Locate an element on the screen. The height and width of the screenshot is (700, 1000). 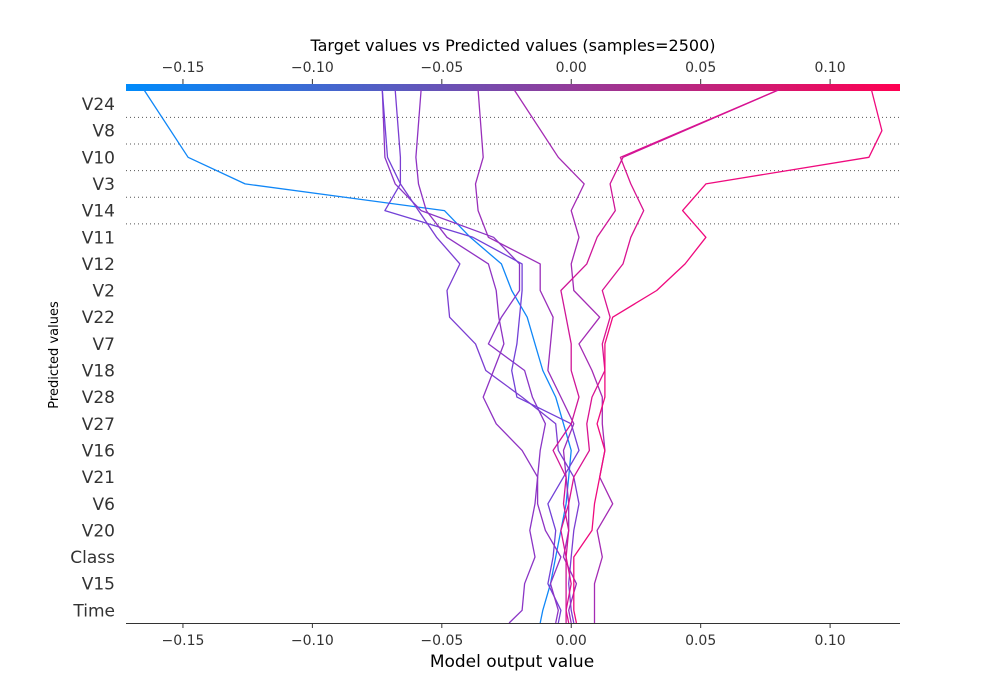
feature-label: Class is located at coordinates (92, 558).